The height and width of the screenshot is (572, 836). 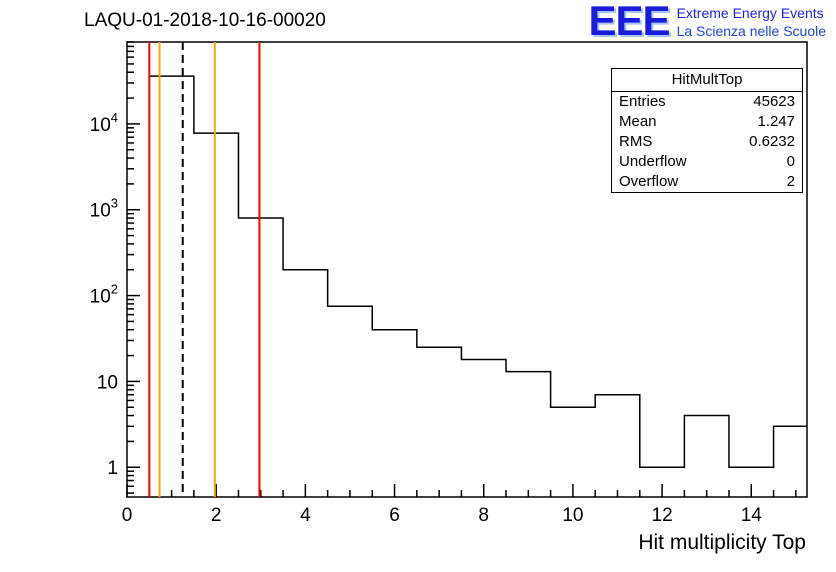 What do you see at coordinates (205, 20) in the screenshot?
I see `plot-title: LAQU-01-2018-10-16-00020` at bounding box center [205, 20].